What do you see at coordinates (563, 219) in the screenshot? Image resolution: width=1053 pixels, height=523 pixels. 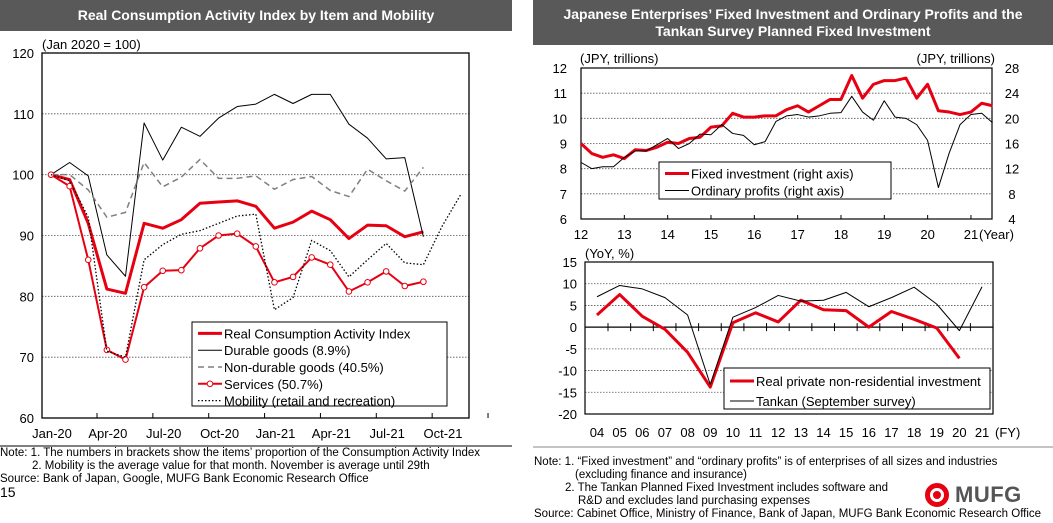 I see `c2-y-left-tick-label: 6` at bounding box center [563, 219].